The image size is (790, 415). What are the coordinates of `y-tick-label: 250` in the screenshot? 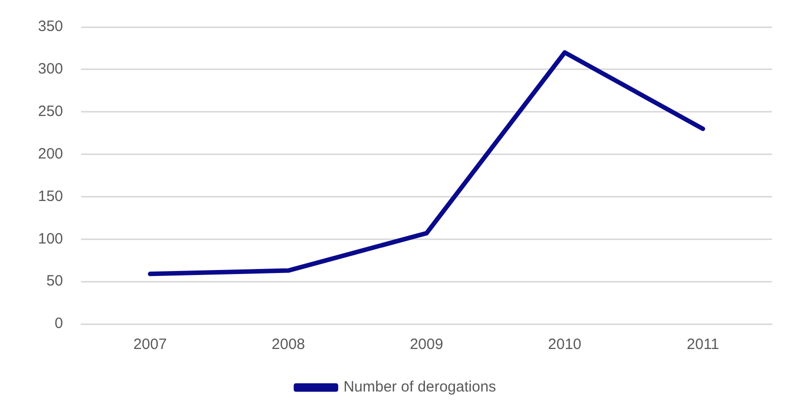 It's located at (51, 111).